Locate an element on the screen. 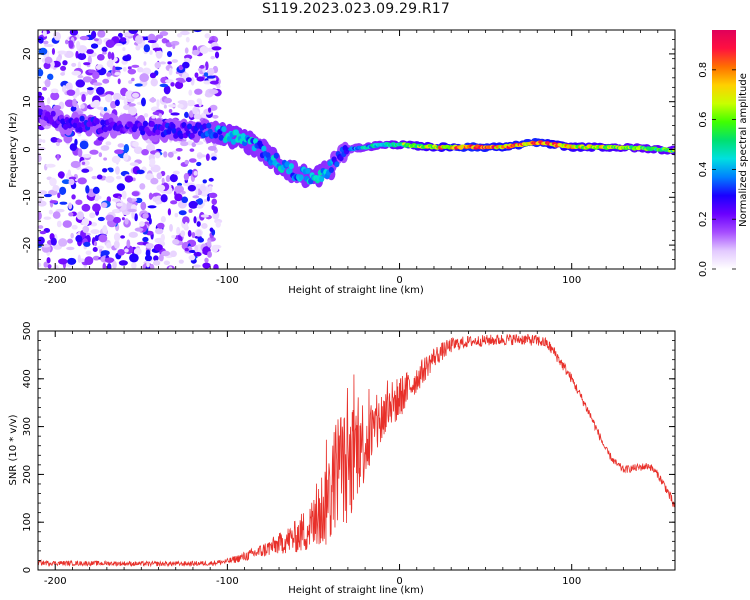  spectrogram-x-tick-label: -200 is located at coordinates (55, 280).